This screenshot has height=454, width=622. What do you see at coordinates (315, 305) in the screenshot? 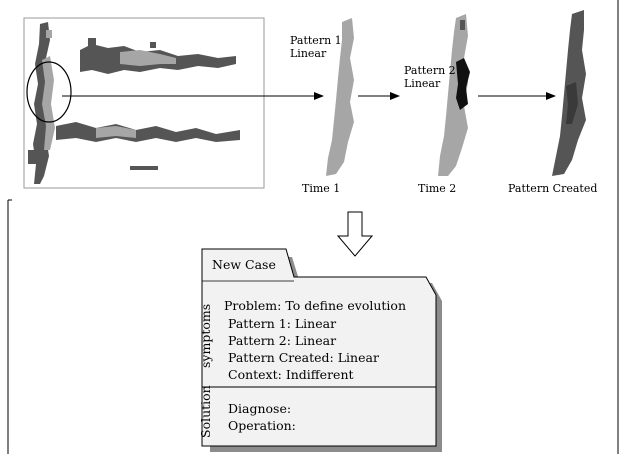
I see `symptom-problem: Problem: To define evolution` at bounding box center [315, 305].